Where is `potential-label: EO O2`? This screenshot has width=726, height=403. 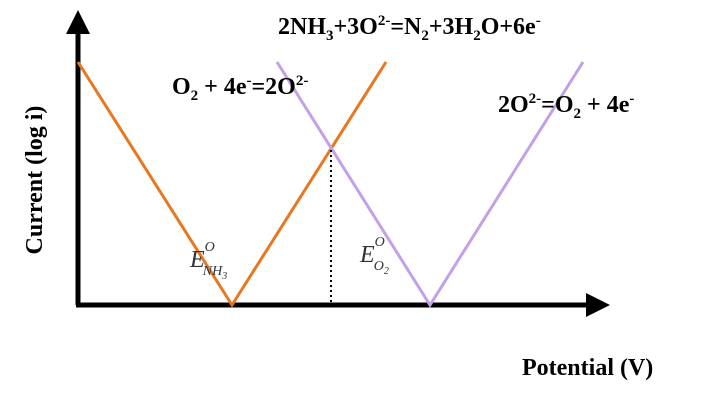
potential-label: EO O2 is located at coordinates (374, 256).